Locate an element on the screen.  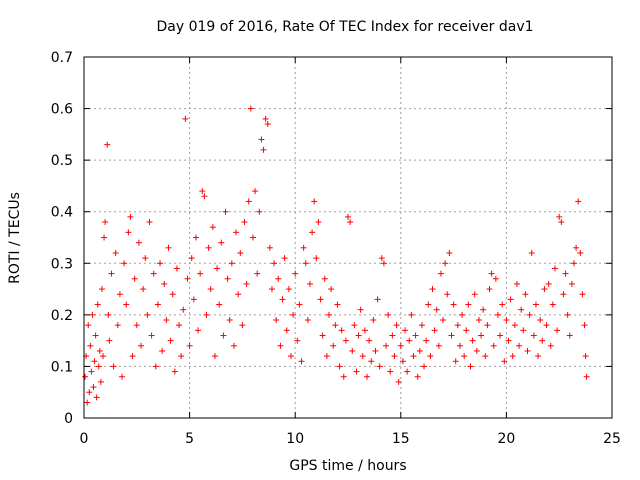
x-axis-tick-labels: 0 5 10 15 20 25 is located at coordinates (350, 439).